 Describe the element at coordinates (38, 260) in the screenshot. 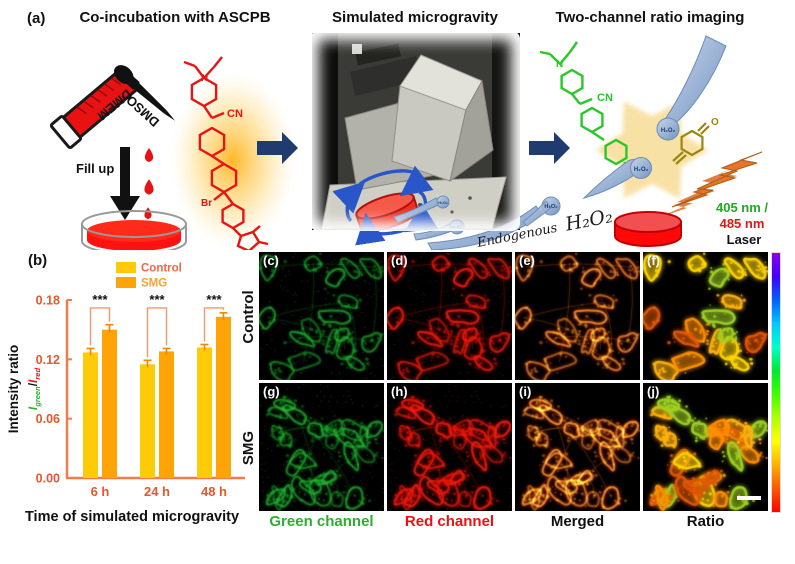

I see `panel-b-label: (b)` at that location.